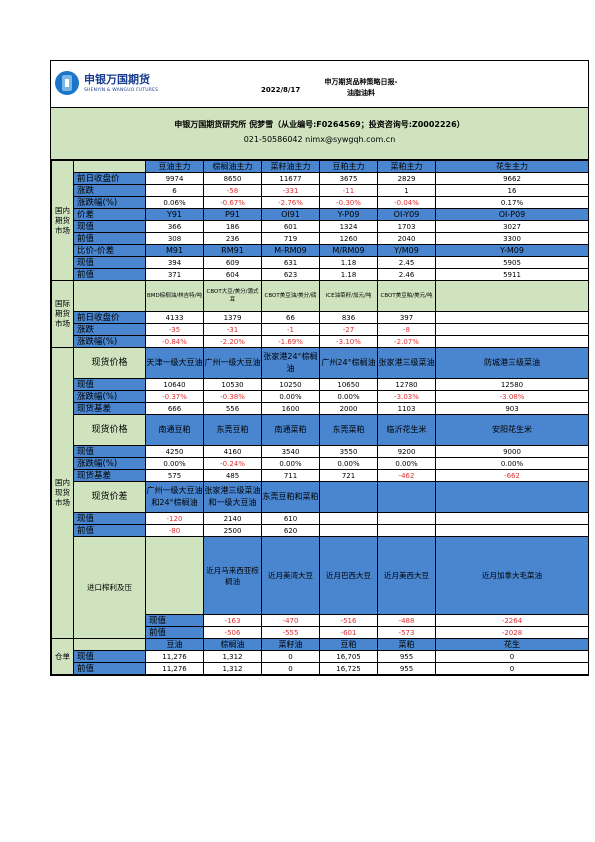  I want to click on column-header: 广州一级大豆油, so click(232, 363).